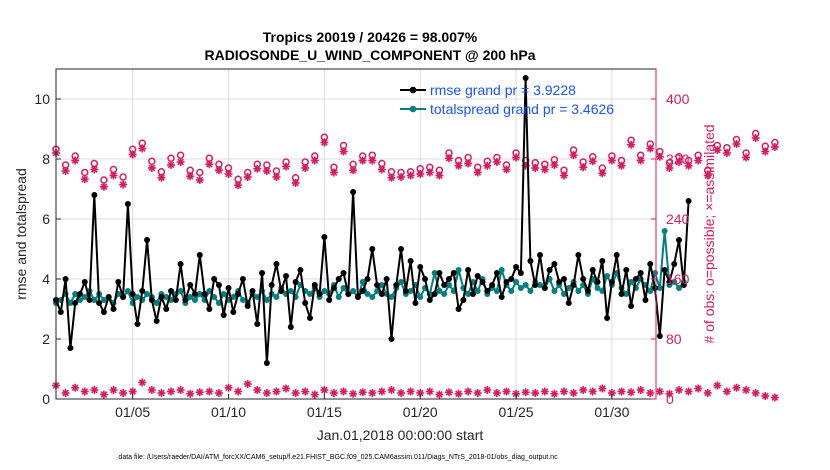  What do you see at coordinates (370, 37) in the screenshot?
I see `chart-title-line1: Tropics 20019 / 20426 = 98.007%` at bounding box center [370, 37].